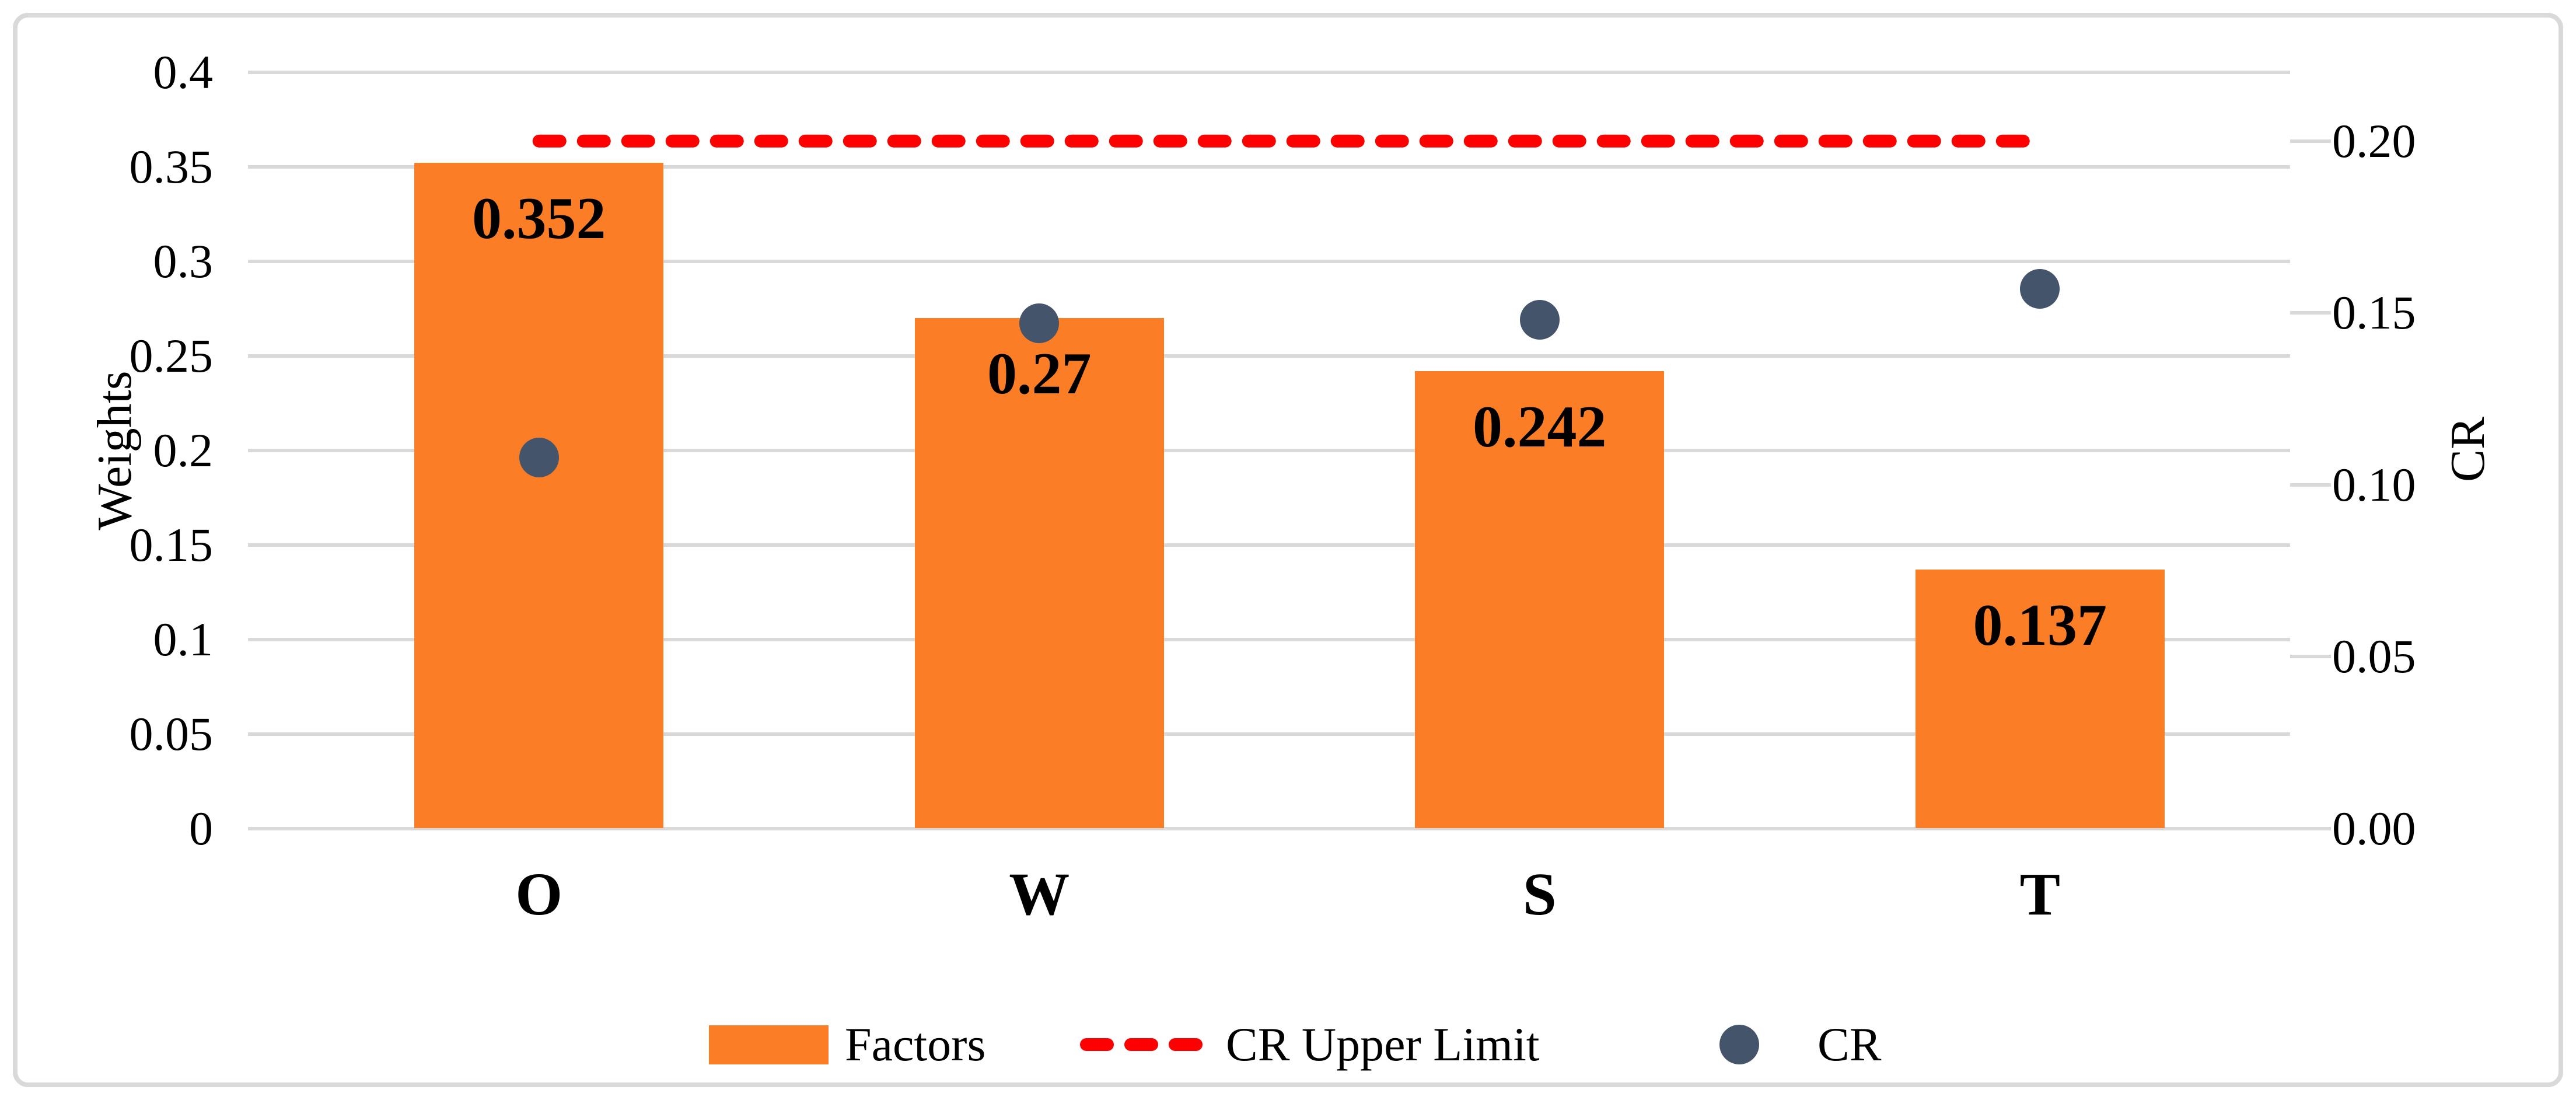  Describe the element at coordinates (1039, 894) in the screenshot. I see `category-label-W: W` at that location.